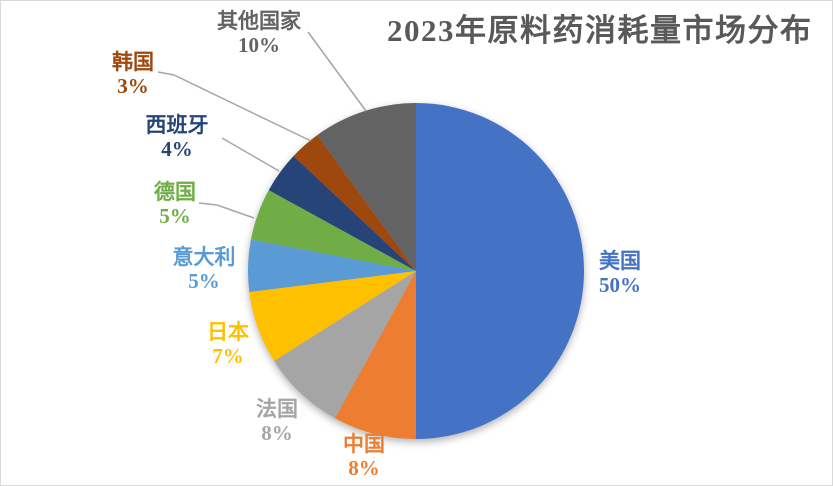  I want to click on slice-label-other-countries-name: 其他国家, so click(259, 21).